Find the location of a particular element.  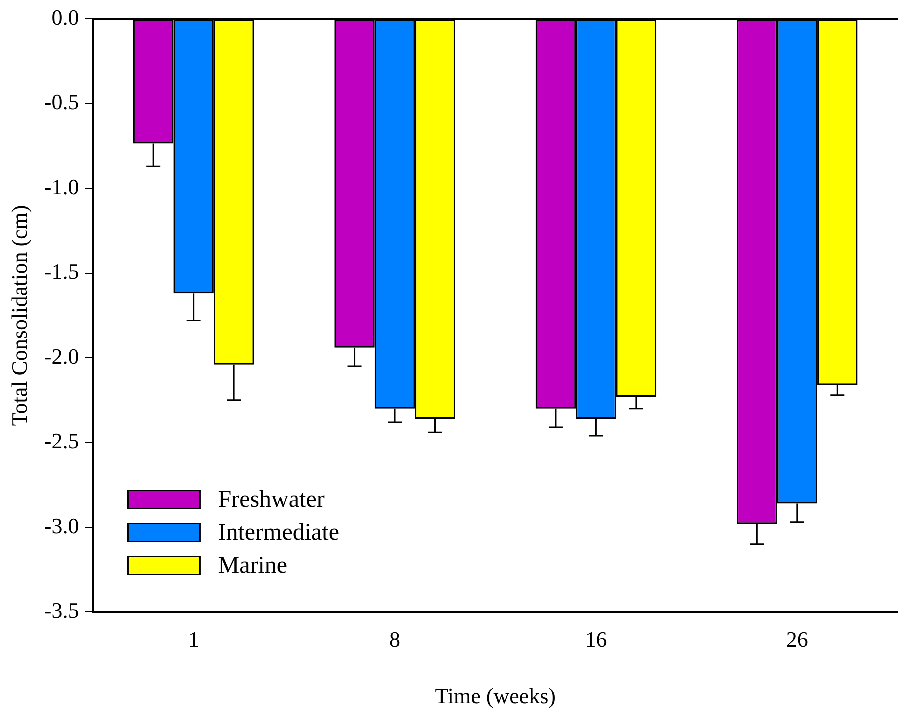

y-tick-label: -2.5 is located at coordinates (62, 441).